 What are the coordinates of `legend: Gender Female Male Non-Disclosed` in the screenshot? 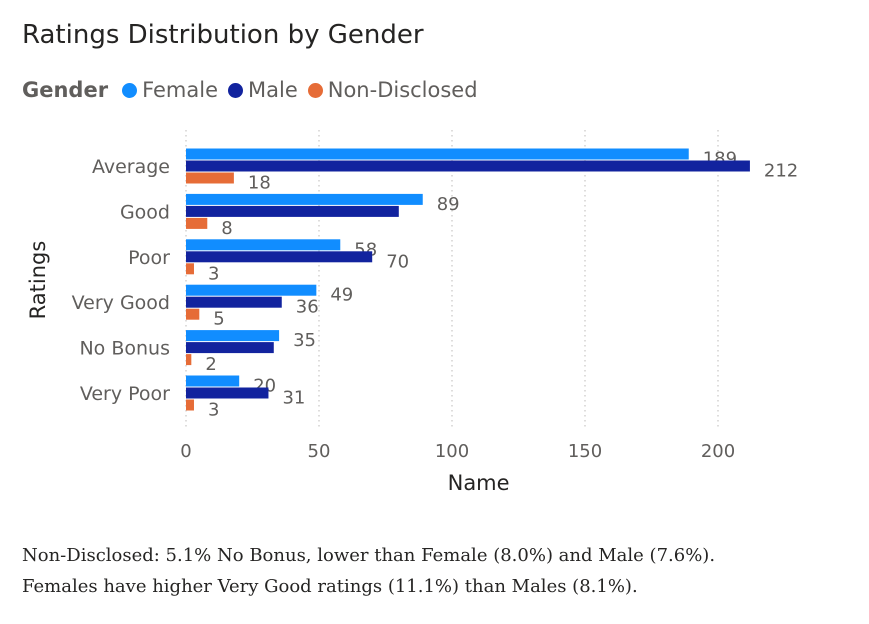 It's located at (255, 90).